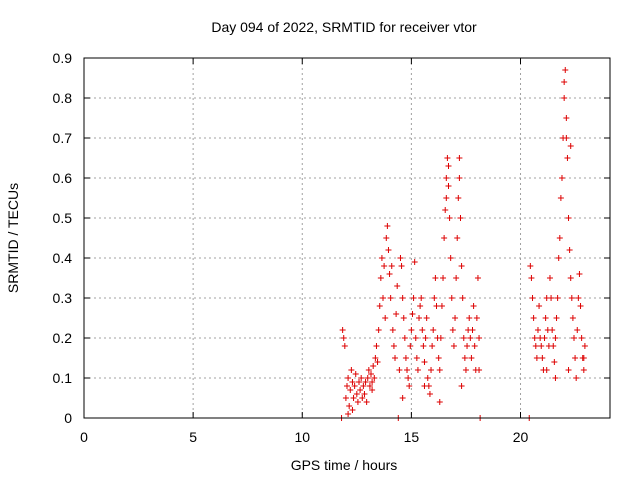 The image size is (640, 480). I want to click on y-tick-label: 0.2, so click(63, 338).